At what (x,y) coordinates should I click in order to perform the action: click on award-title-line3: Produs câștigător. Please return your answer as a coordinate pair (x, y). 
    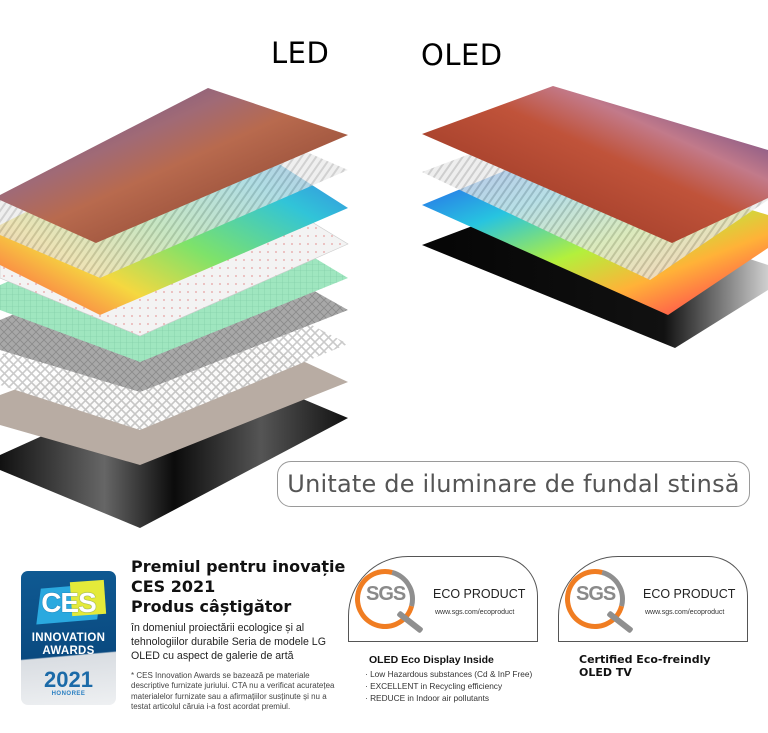
    Looking at the image, I should click on (211, 606).